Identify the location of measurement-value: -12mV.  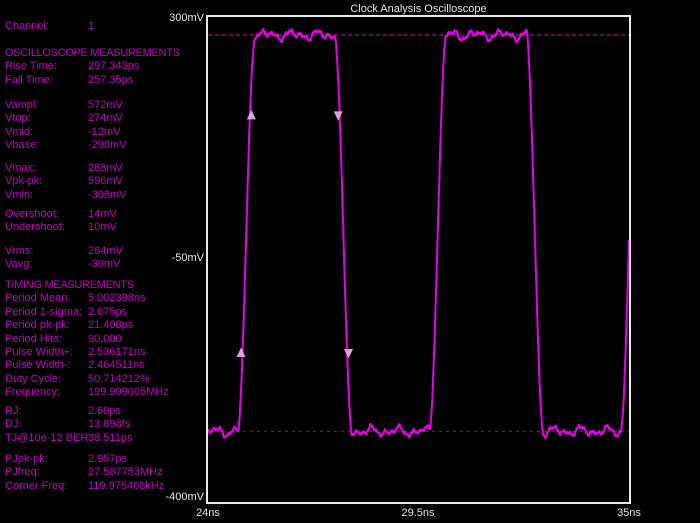
(104, 131).